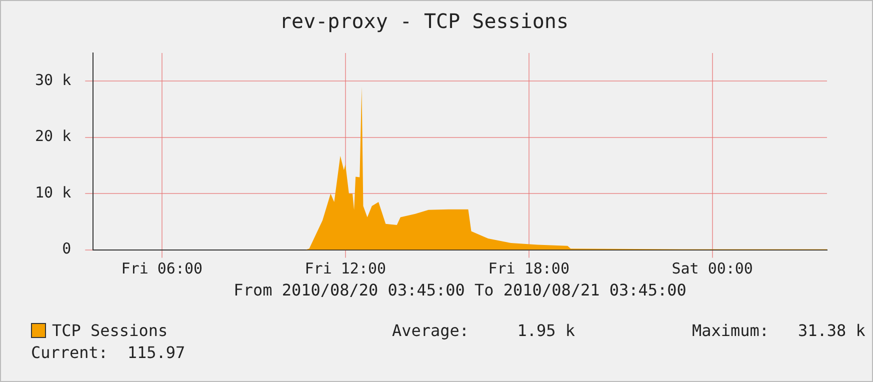 This screenshot has width=873, height=382. What do you see at coordinates (424, 21) in the screenshot?
I see `chart-title: rev-proxy - TCP Sessions` at bounding box center [424, 21].